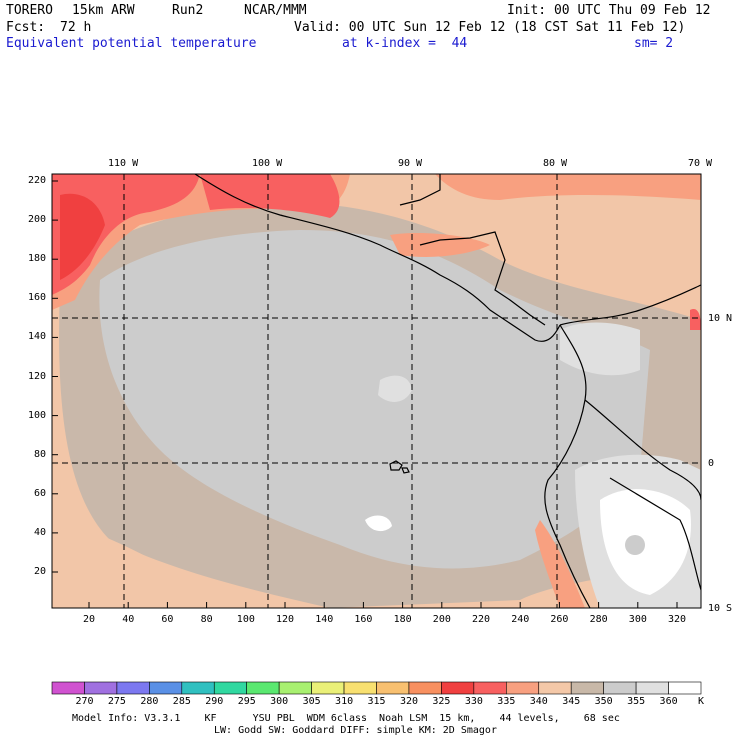 The height and width of the screenshot is (740, 740). Describe the element at coordinates (131, 43) in the screenshot. I see `field-name: Equivalent potential temperature` at that location.